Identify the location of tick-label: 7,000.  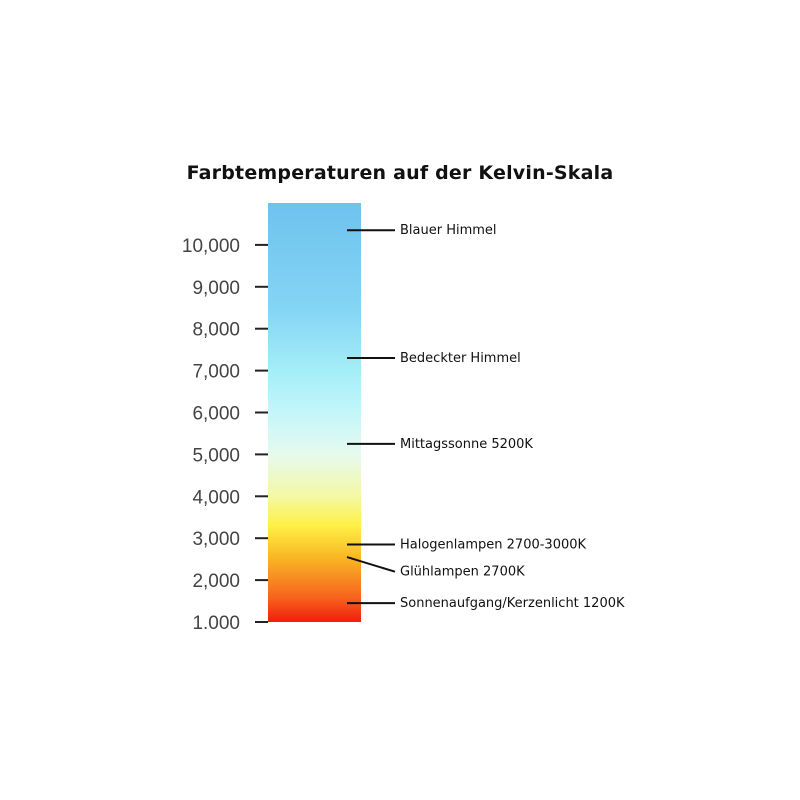
(216, 372).